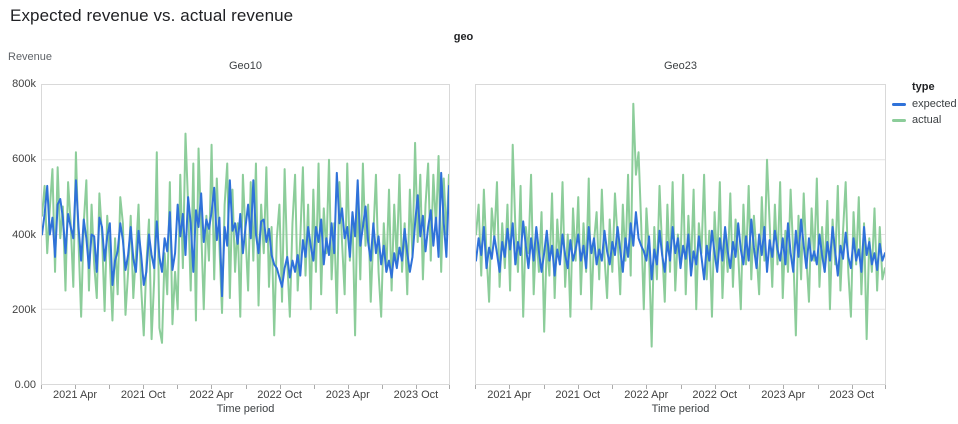 Image resolution: width=958 pixels, height=424 pixels. What do you see at coordinates (245, 66) in the screenshot?
I see `facet-title-geo10: Geo10` at bounding box center [245, 66].